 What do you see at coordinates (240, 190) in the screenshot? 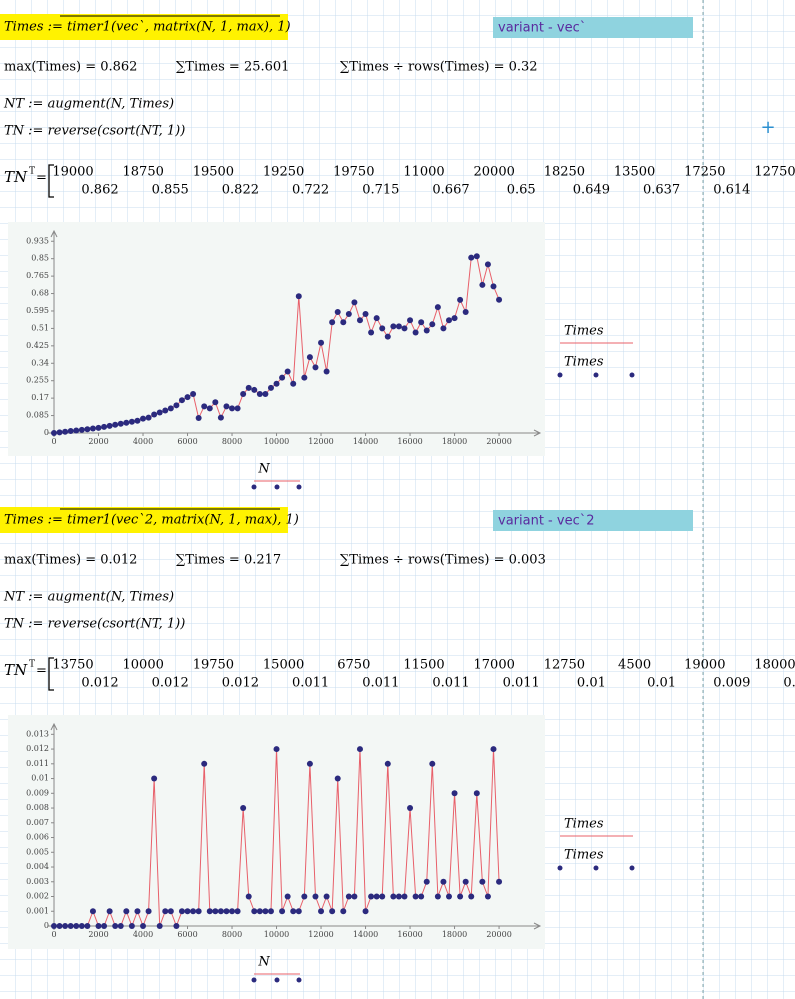
I see `matrix-cell: 0.822` at bounding box center [240, 190].